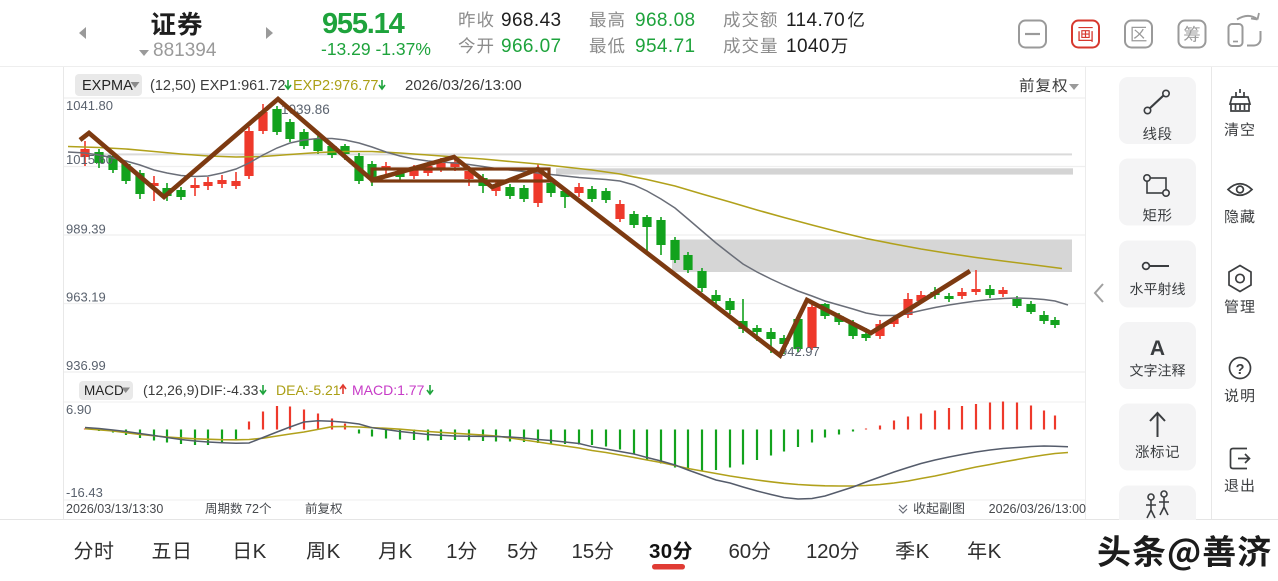 The image size is (1278, 581). Describe the element at coordinates (376, 49) in the screenshot. I see `svg-text: -13.29 -1.37%` at that location.